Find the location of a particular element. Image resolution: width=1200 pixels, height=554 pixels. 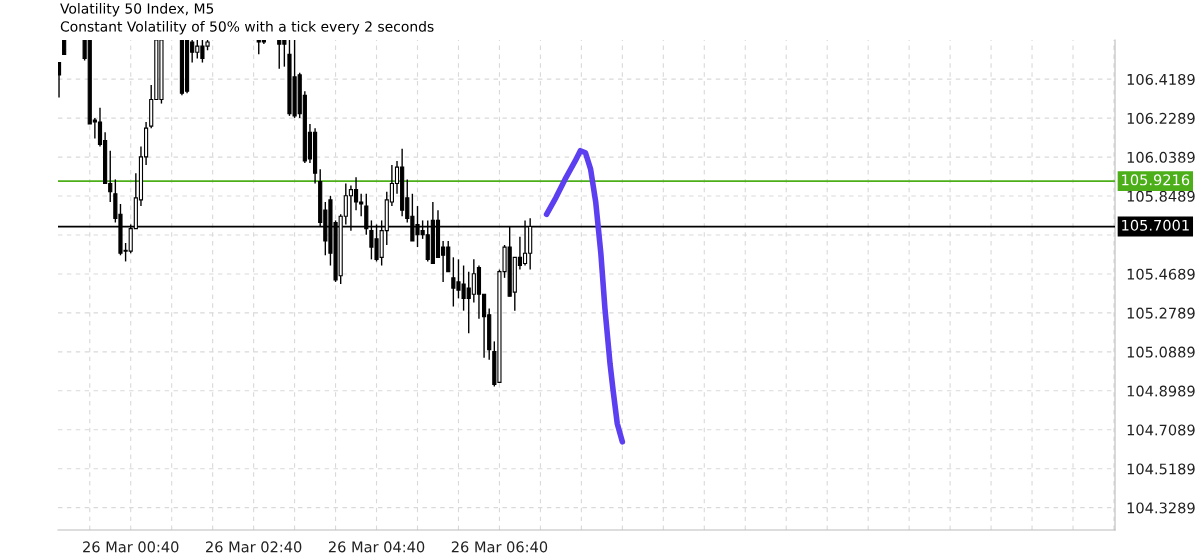

y-tick-label: 104.5189 is located at coordinates (1161, 469).